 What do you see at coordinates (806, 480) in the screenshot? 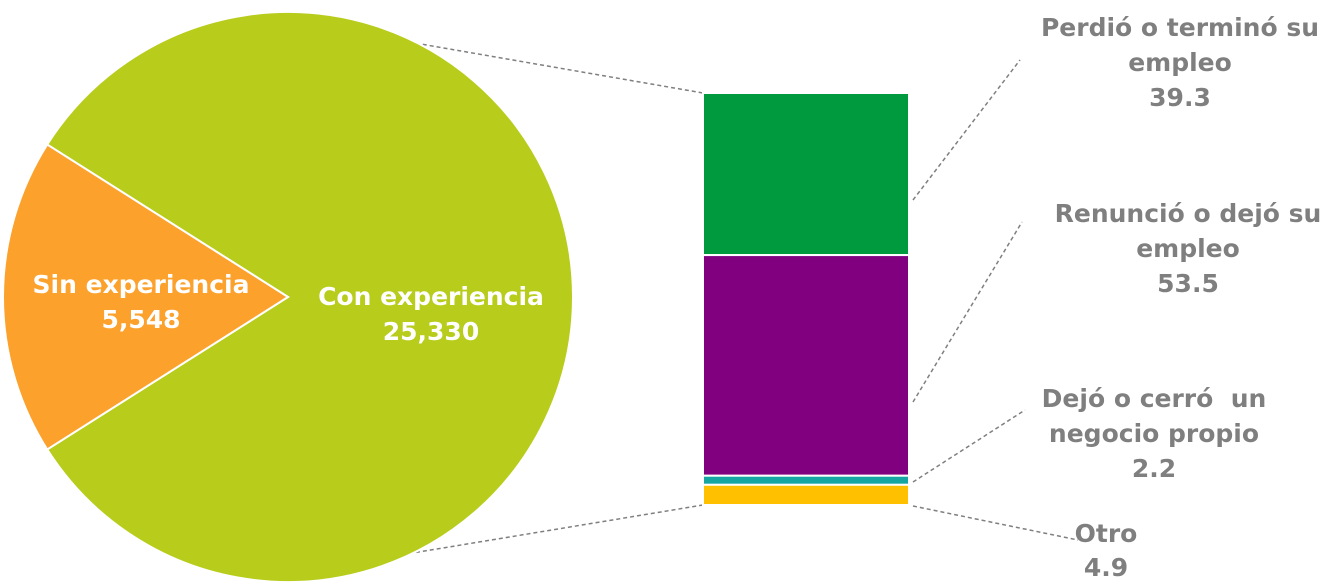
I see `bar-segment-dejo` at bounding box center [806, 480].